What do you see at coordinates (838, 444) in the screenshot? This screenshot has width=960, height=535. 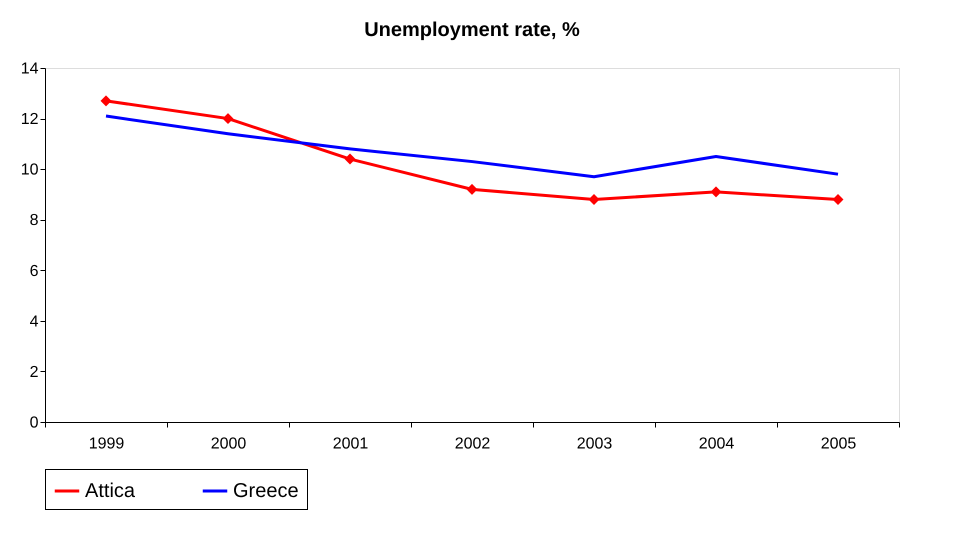 I see `x-tick-label: 2005` at bounding box center [838, 444].